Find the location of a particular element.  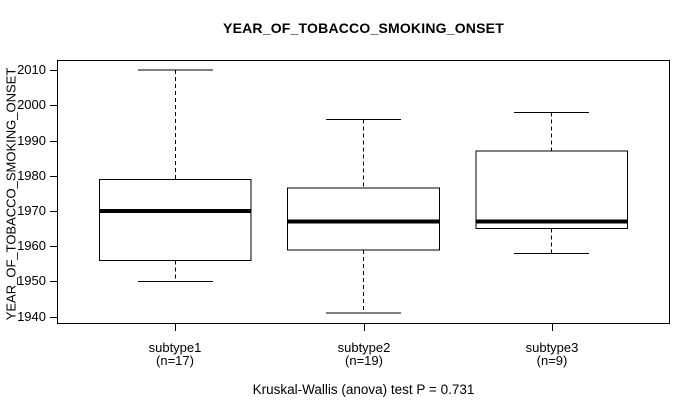

y-tick-label: 1980 is located at coordinates (31, 175).